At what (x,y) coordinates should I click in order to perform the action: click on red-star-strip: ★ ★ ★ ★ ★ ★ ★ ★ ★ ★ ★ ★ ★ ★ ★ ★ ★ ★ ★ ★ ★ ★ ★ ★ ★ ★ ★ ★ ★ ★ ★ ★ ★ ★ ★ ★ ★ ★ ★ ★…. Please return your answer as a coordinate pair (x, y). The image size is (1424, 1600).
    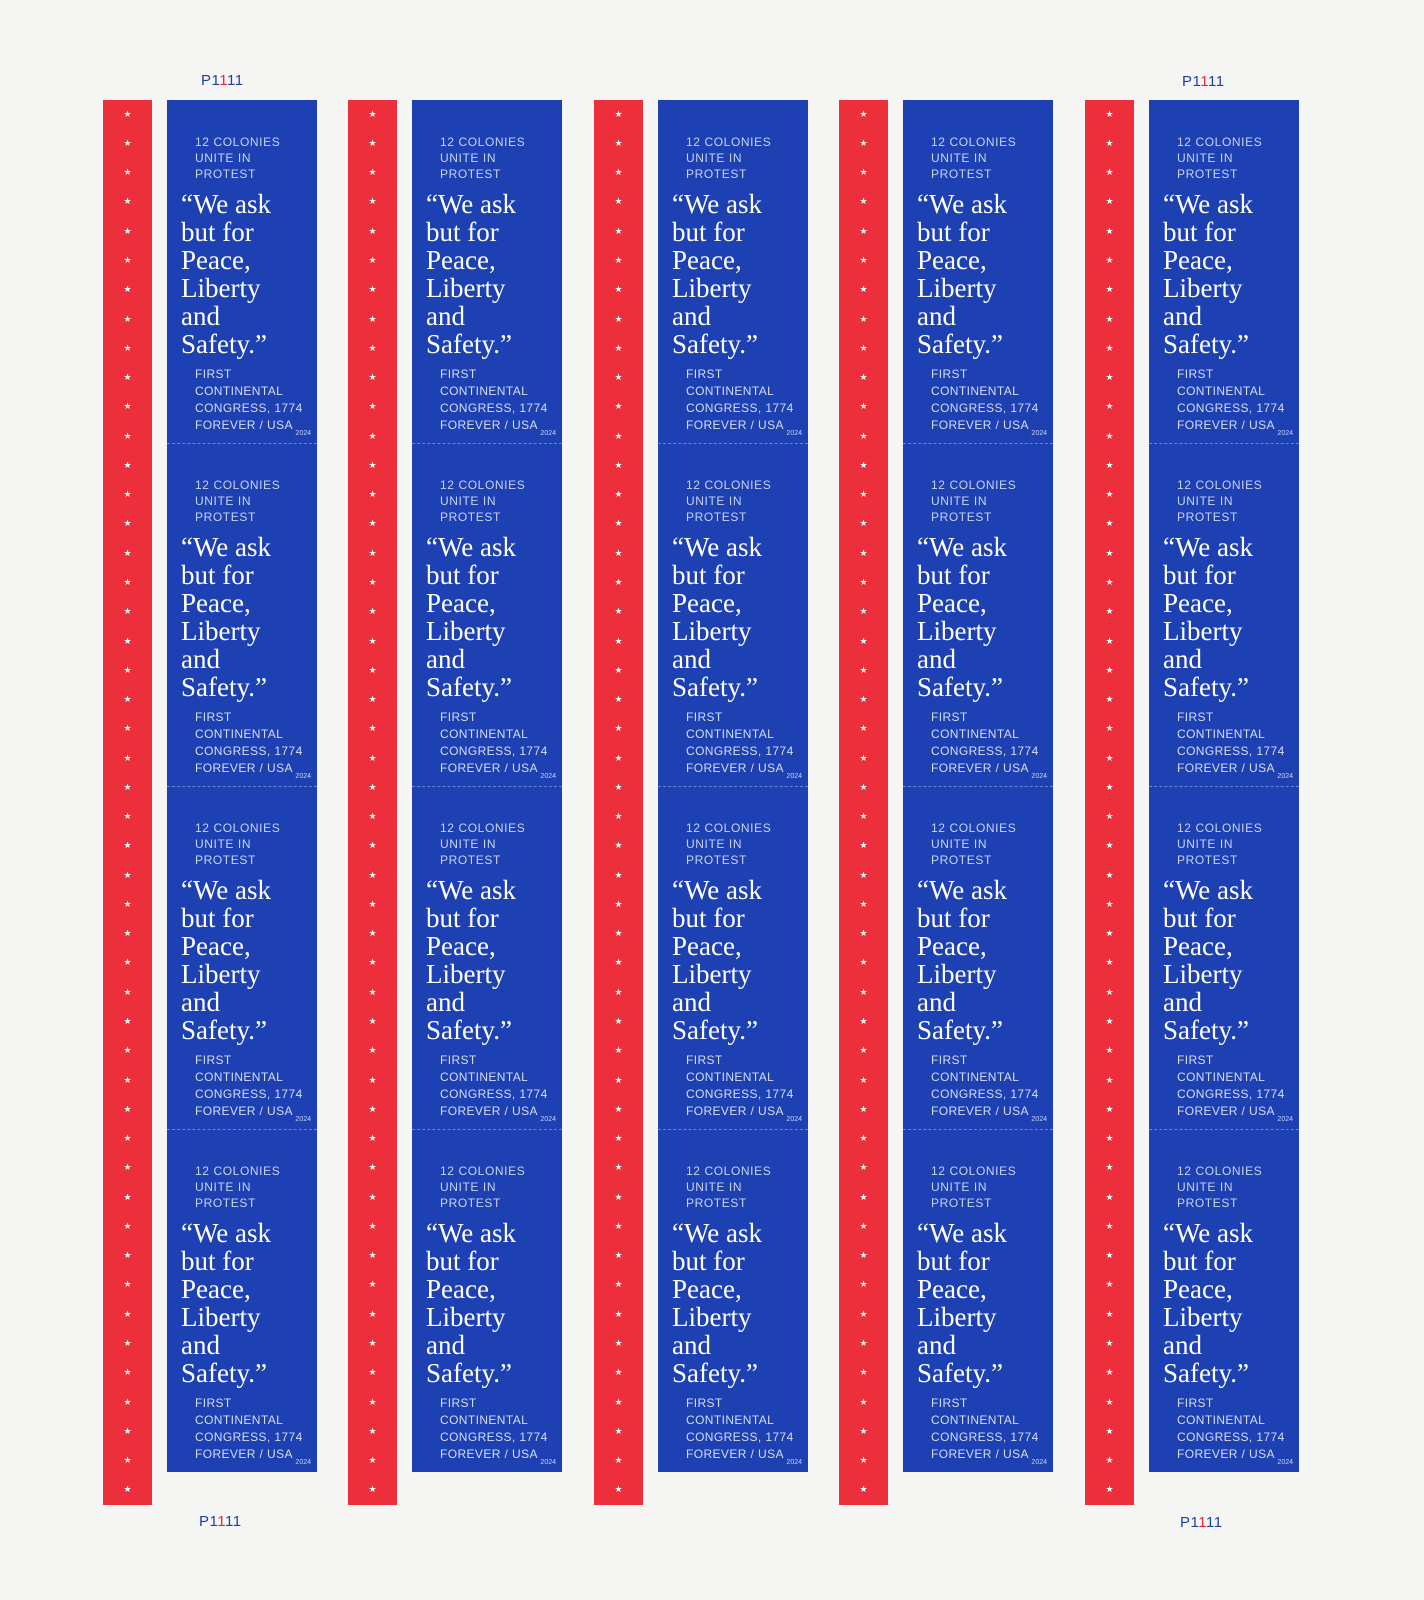
    Looking at the image, I should click on (1109, 802).